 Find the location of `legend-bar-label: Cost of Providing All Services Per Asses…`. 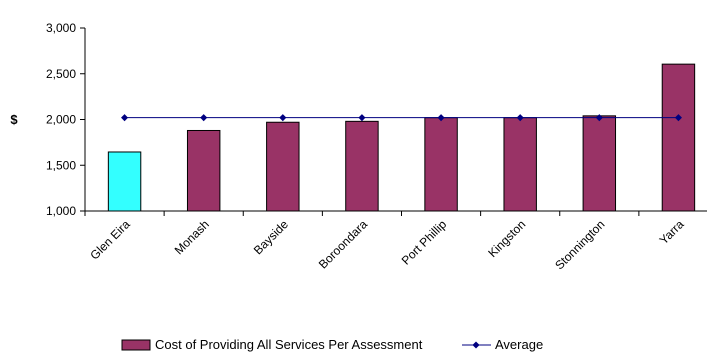

legend-bar-label: Cost of Providing All Services Per Asses… is located at coordinates (289, 344).